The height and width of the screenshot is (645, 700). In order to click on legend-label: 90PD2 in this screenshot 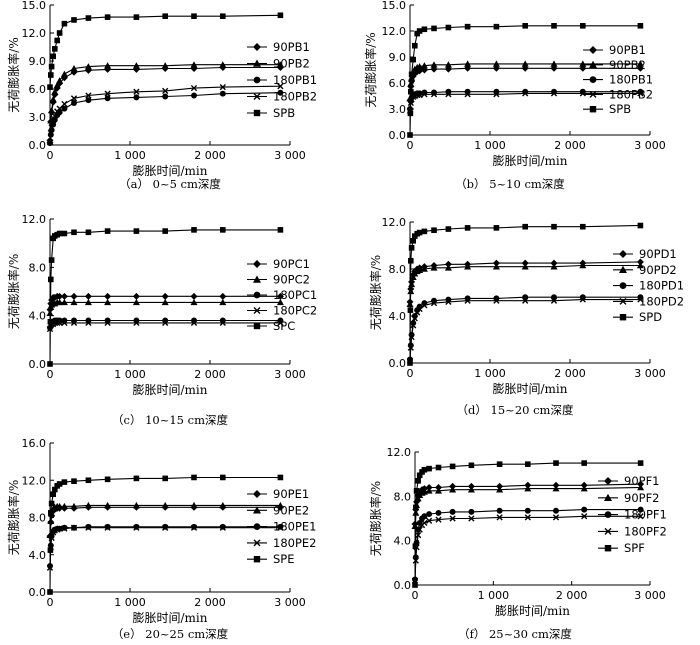, I will do `click(658, 270)`.